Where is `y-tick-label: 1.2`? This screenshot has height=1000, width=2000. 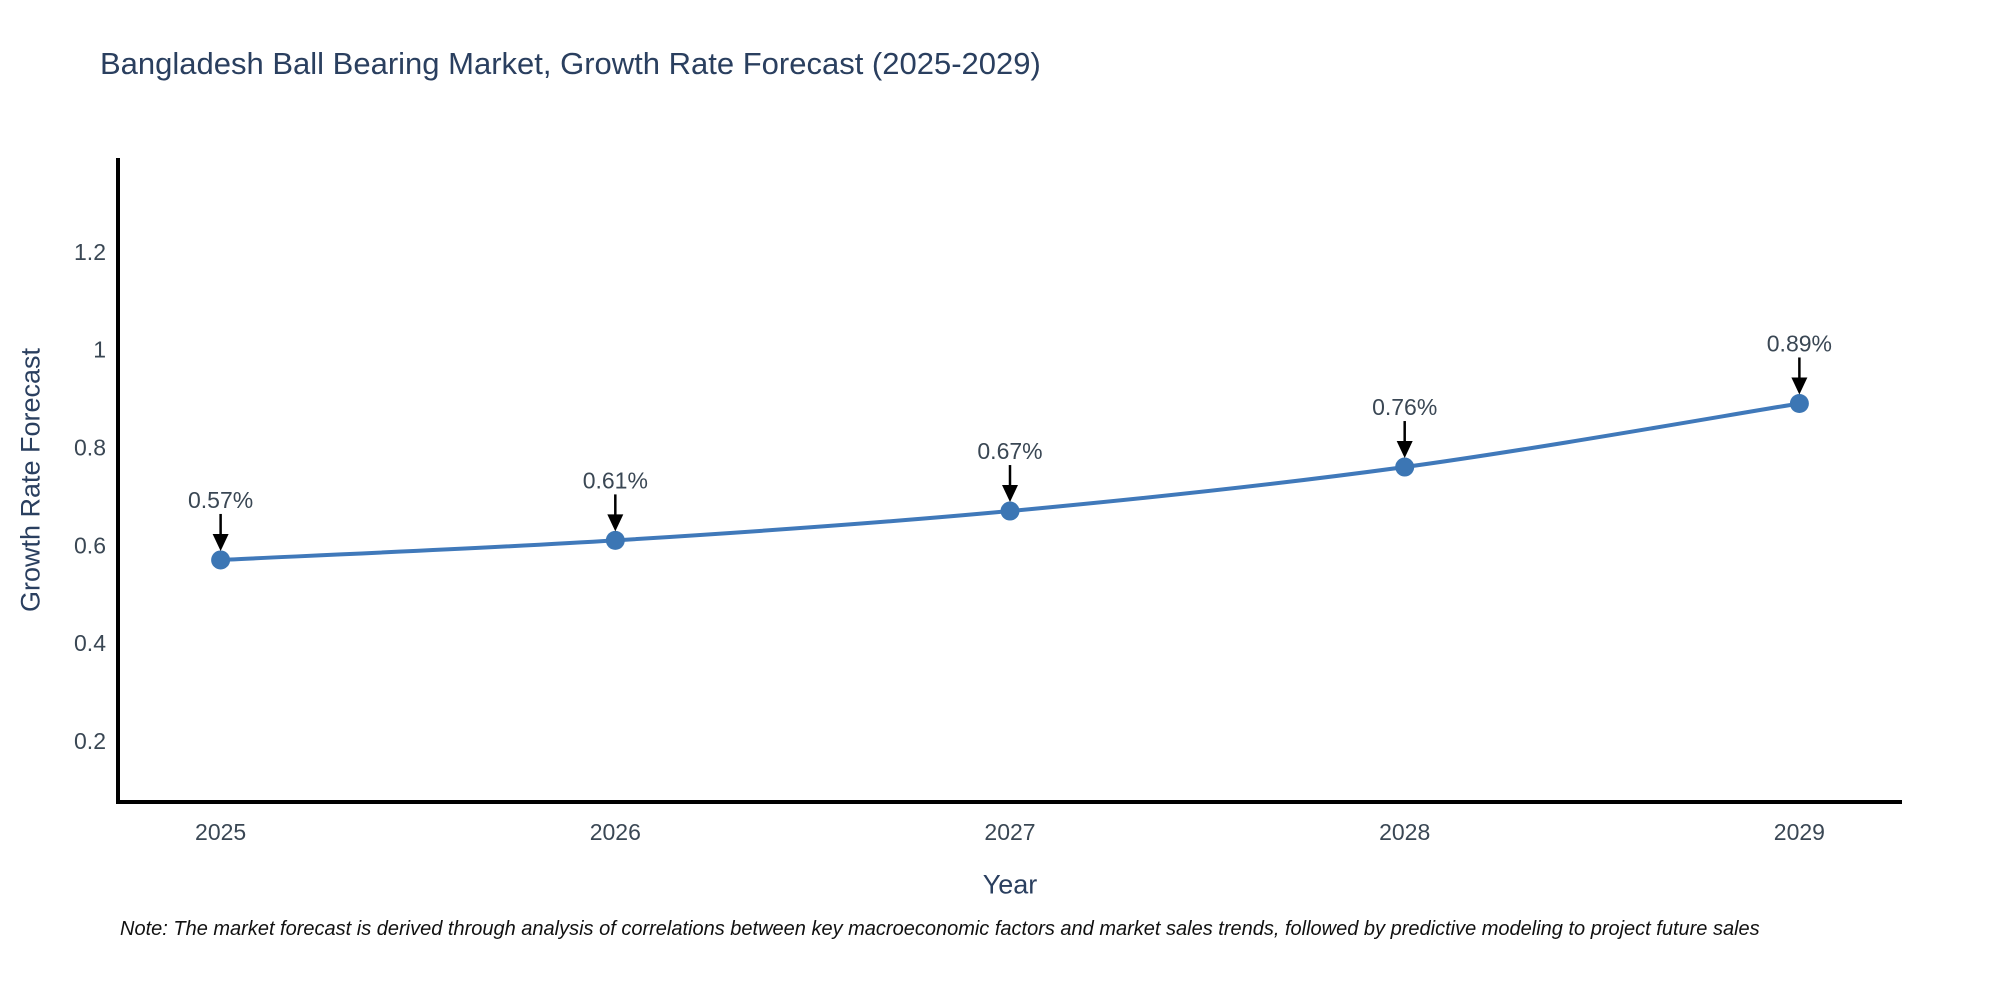 y-tick-label: 1.2 is located at coordinates (90, 252).